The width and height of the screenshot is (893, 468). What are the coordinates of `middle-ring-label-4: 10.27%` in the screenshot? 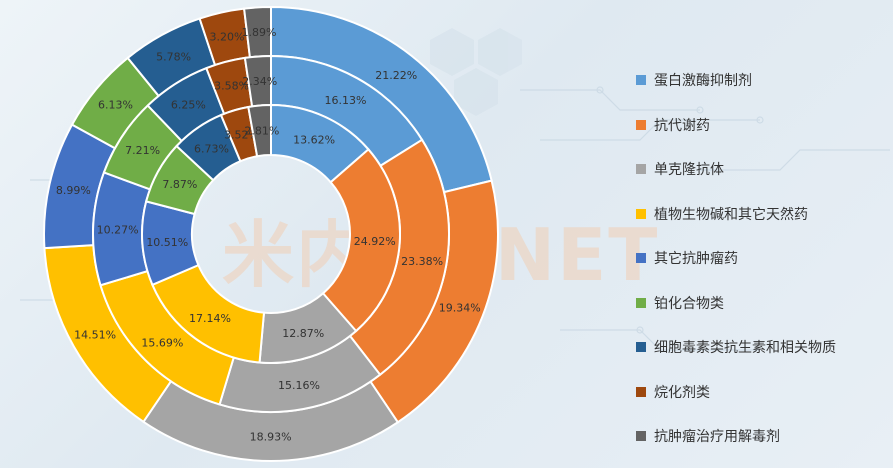 It's located at (118, 229).